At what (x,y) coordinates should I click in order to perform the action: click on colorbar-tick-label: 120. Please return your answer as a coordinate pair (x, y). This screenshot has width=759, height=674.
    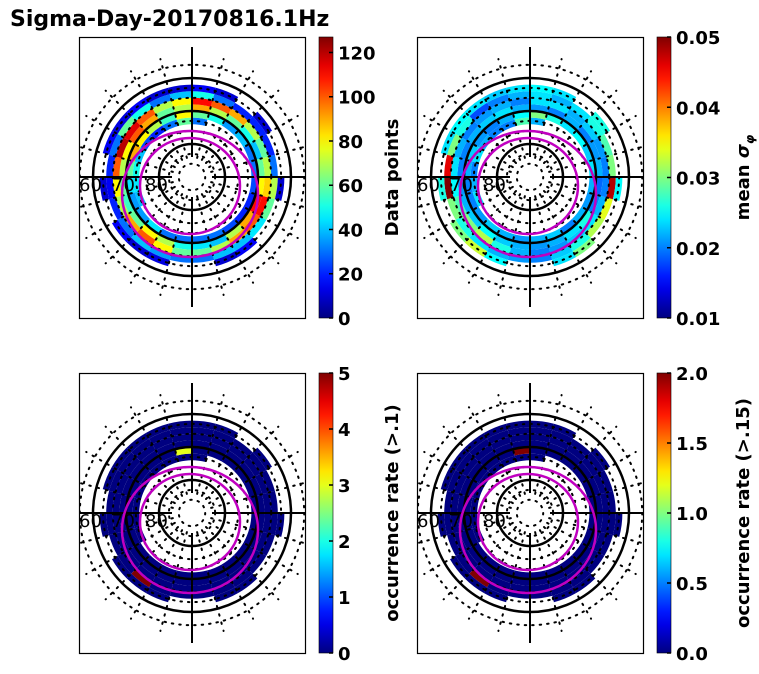
    Looking at the image, I should click on (357, 53).